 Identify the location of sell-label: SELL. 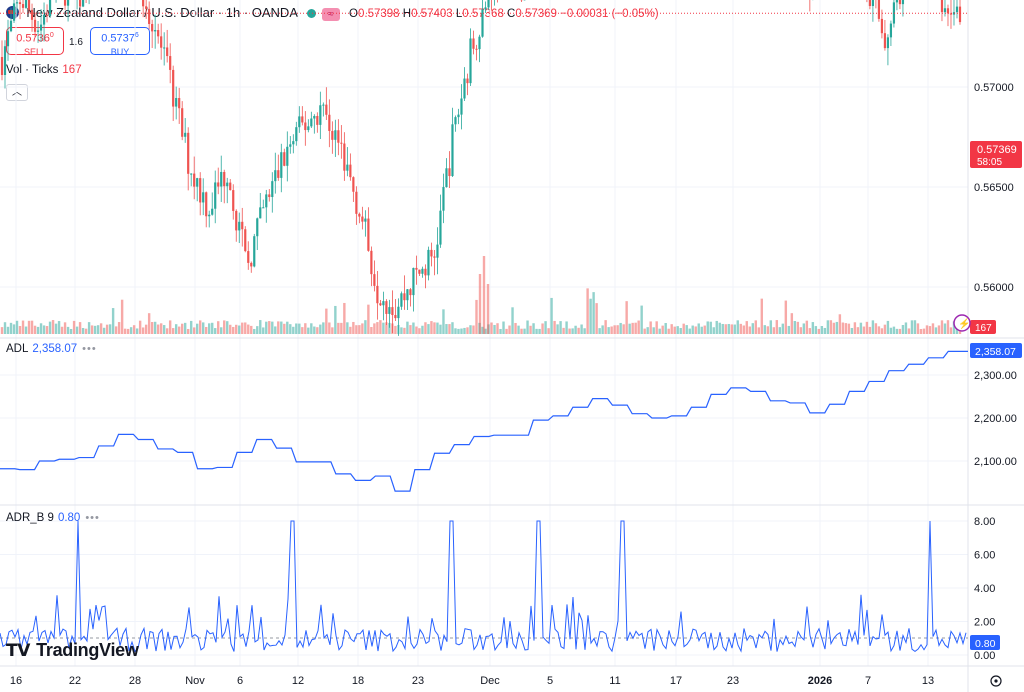
(35, 51).